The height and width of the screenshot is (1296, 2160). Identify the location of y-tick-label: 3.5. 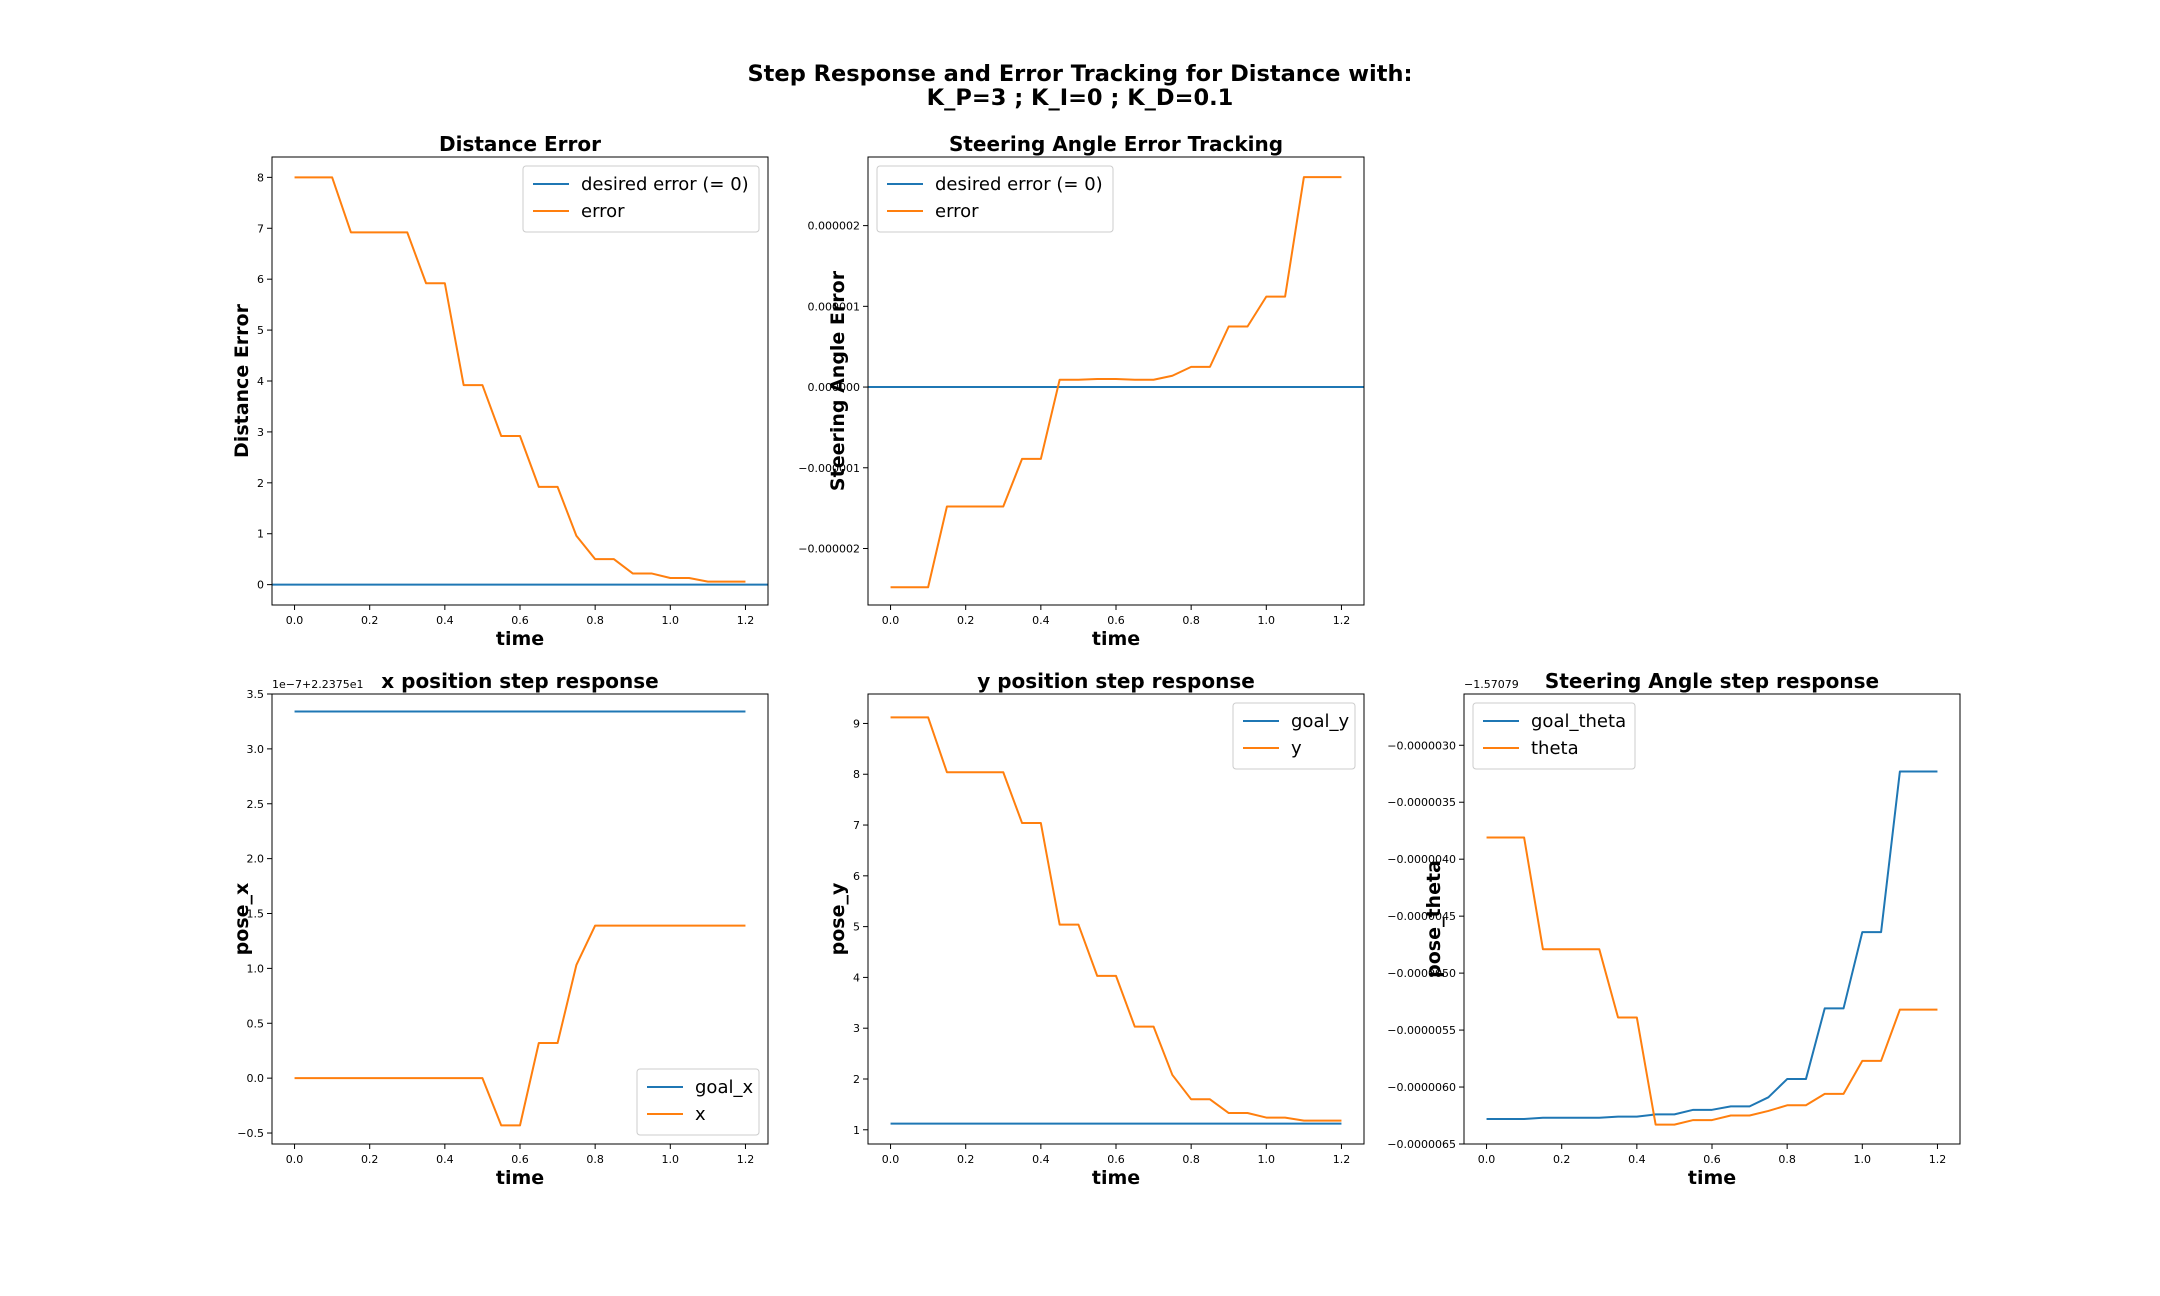
(256, 694).